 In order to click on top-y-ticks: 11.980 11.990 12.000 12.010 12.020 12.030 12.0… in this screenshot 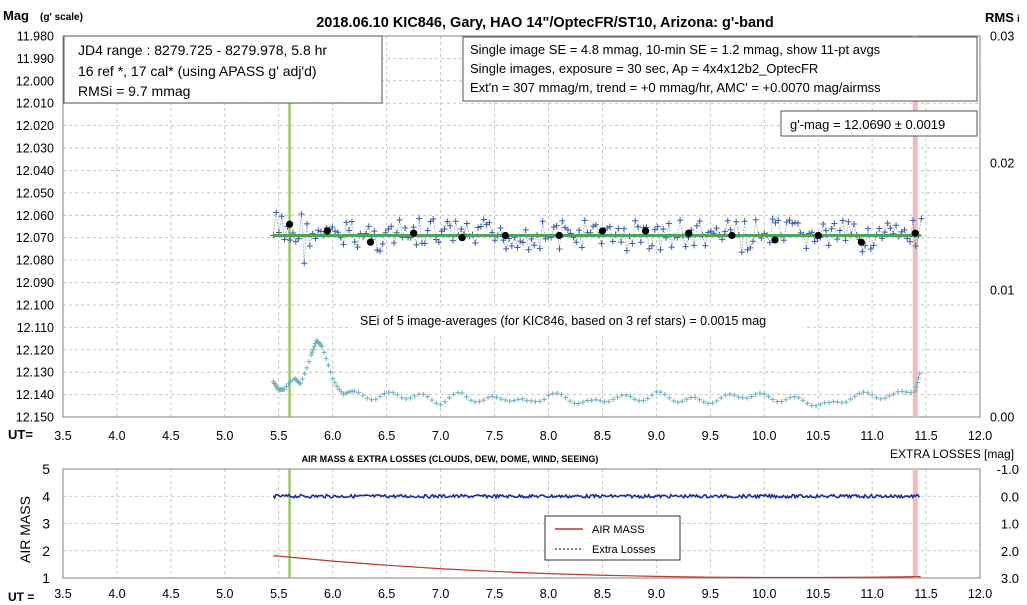, I will do `click(35, 227)`.